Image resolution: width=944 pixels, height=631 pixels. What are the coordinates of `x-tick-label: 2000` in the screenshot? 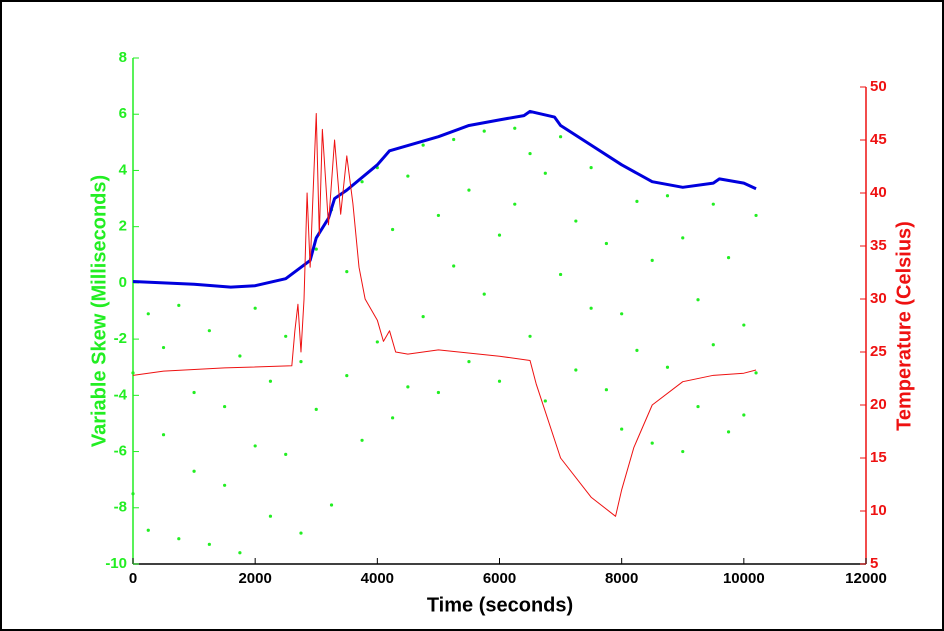 It's located at (254, 578).